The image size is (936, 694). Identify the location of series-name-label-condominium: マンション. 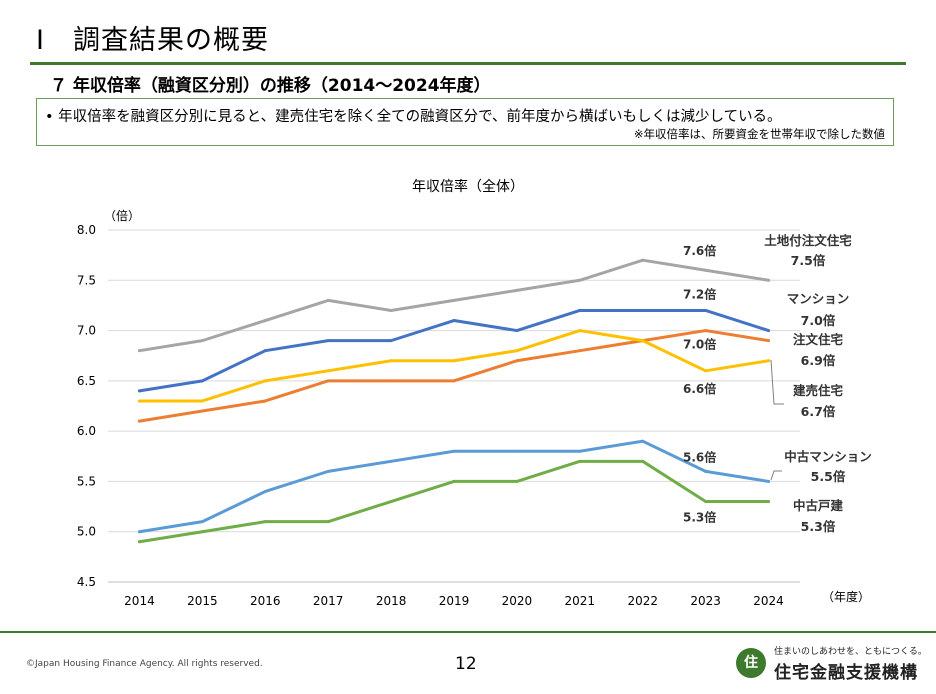
(818, 298).